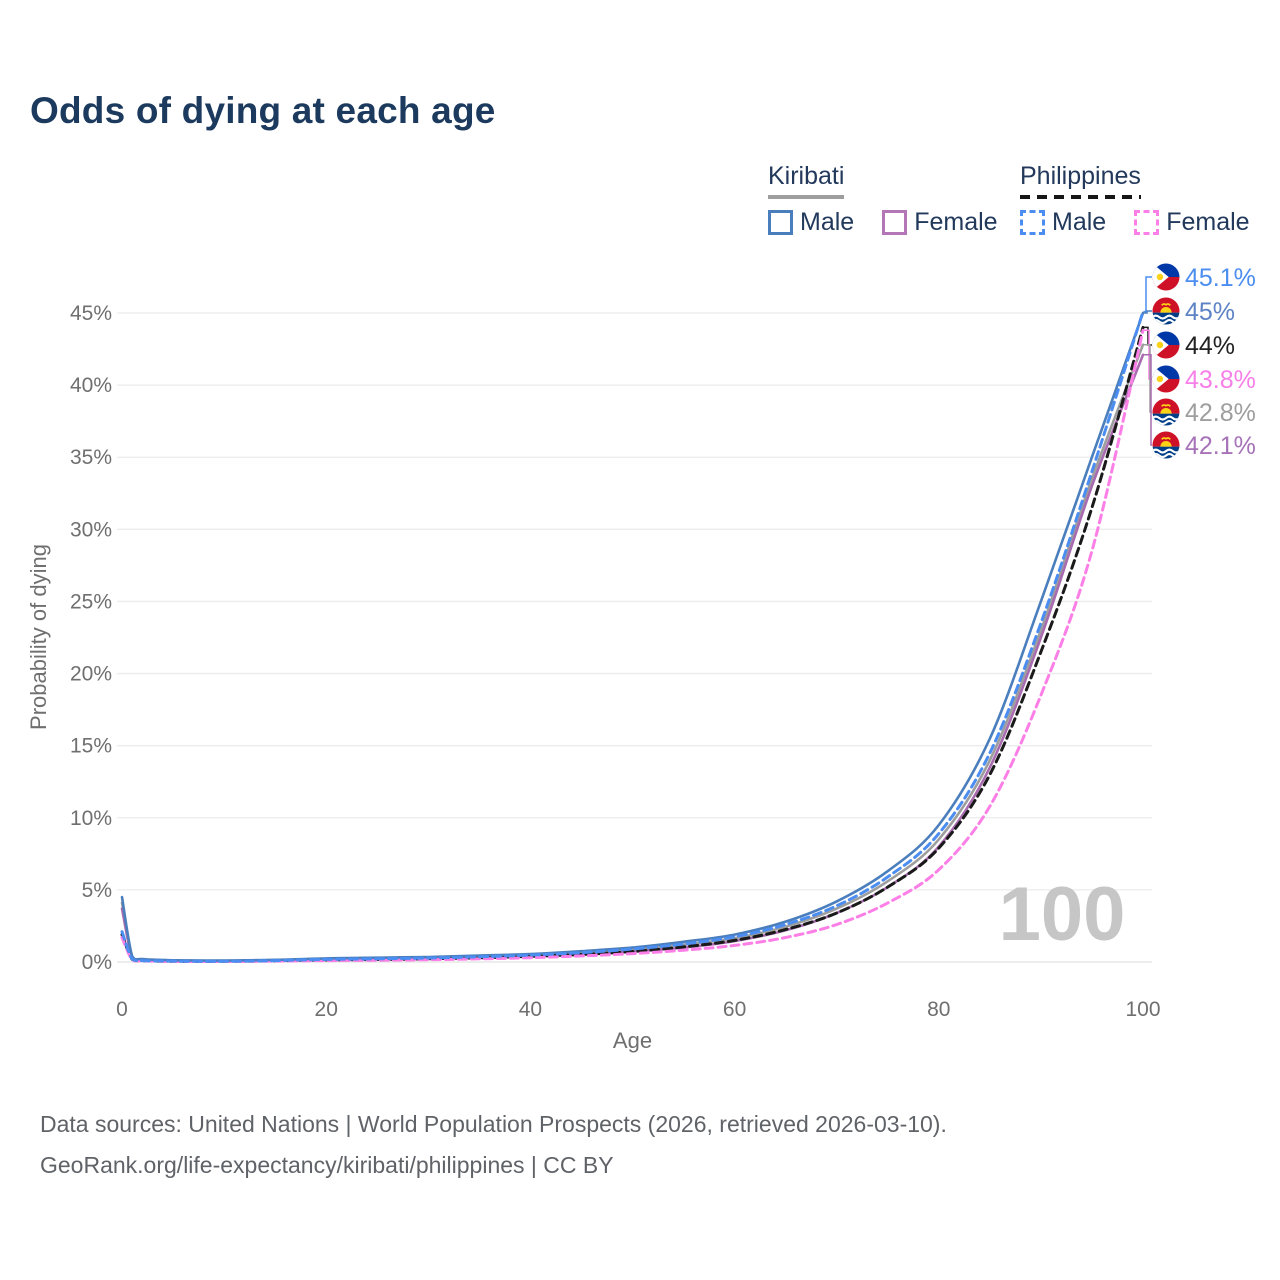 The width and height of the screenshot is (1280, 1280). I want to click on svg-text: 25%, so click(91, 601).